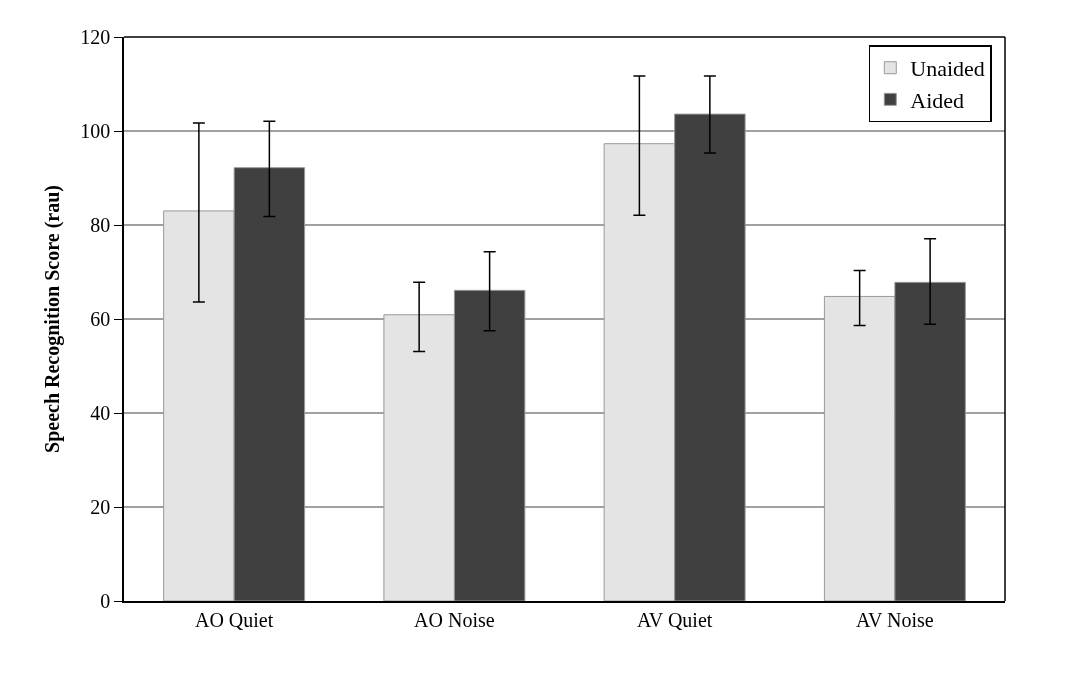  Describe the element at coordinates (454, 619) in the screenshot. I see `x-tick-label: AO Noise` at that location.